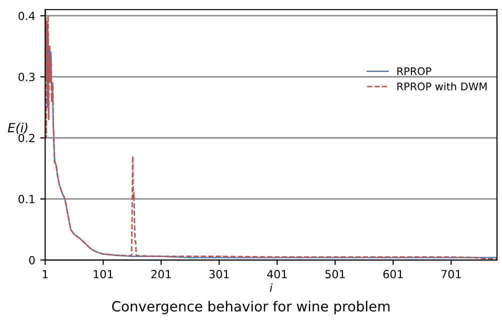 The width and height of the screenshot is (502, 321). Describe the element at coordinates (45, 274) in the screenshot. I see `x-tick-label: 1` at that location.